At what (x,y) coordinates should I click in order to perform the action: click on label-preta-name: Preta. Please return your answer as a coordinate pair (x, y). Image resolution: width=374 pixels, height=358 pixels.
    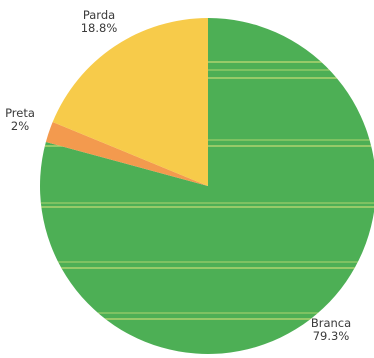
    Looking at the image, I should click on (20, 113).